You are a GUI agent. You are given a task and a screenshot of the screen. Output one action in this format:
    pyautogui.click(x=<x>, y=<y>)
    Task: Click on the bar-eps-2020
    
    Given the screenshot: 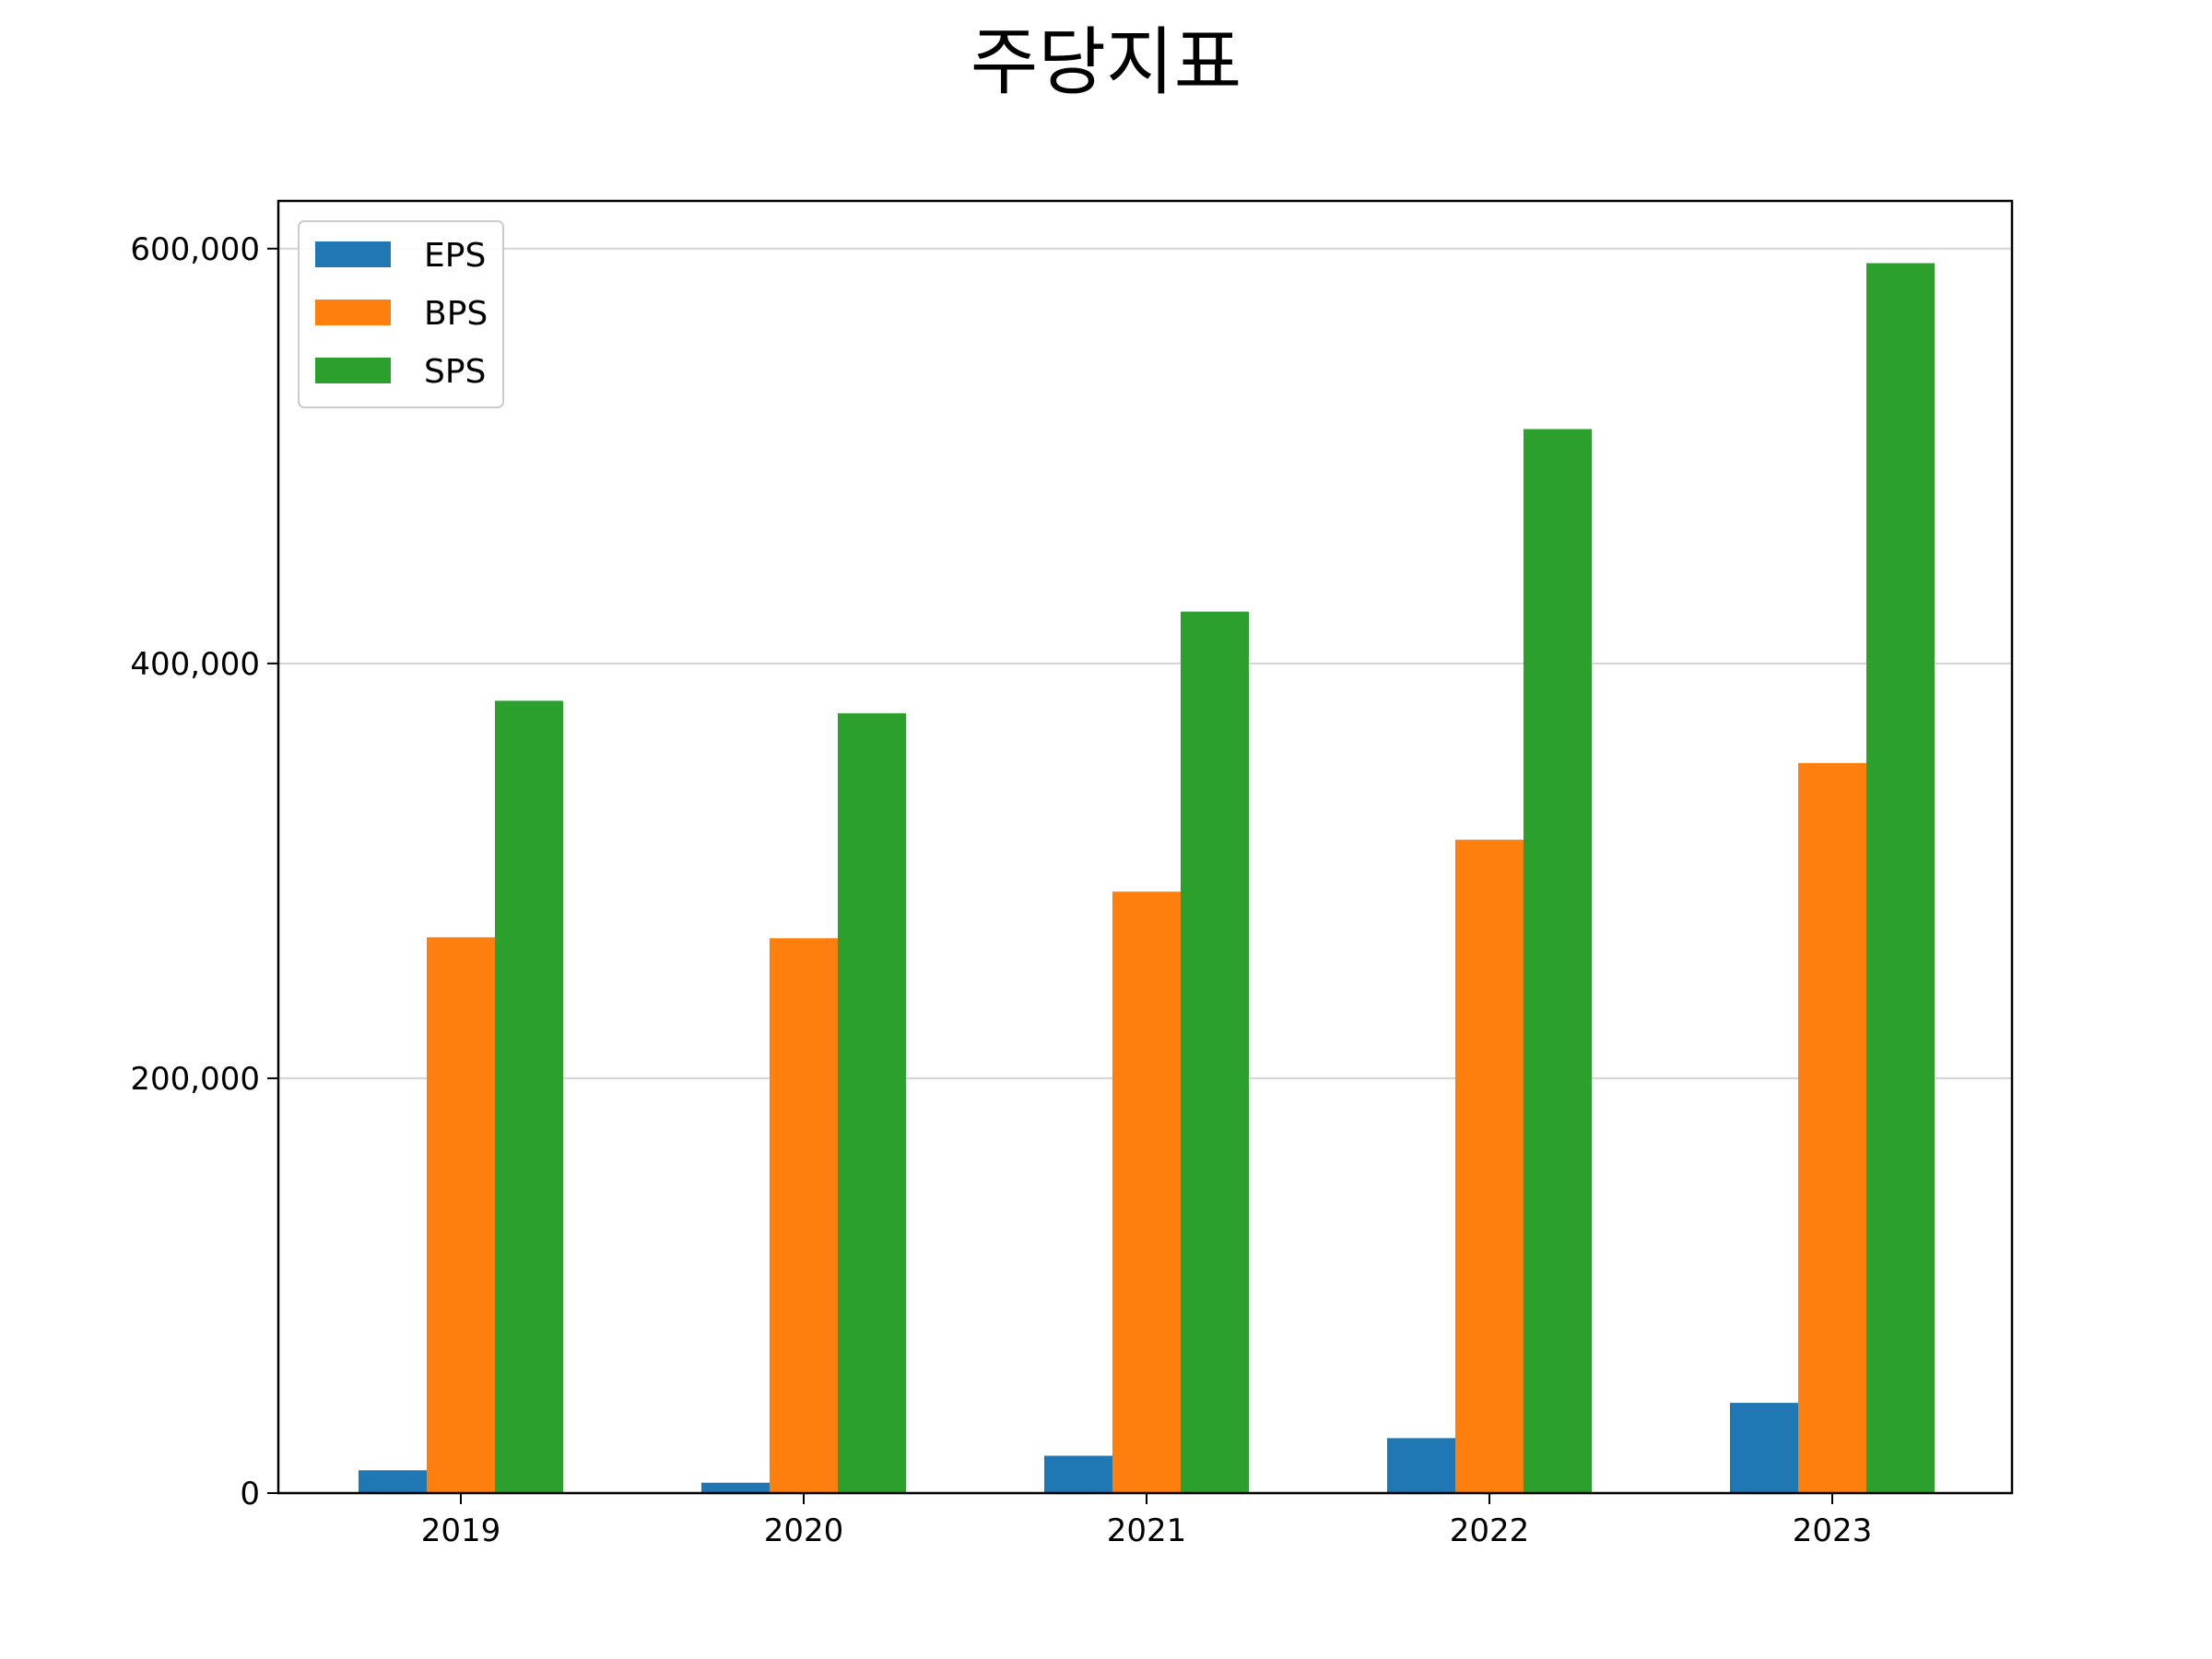 What is the action you would take?
    pyautogui.click(x=735, y=1487)
    